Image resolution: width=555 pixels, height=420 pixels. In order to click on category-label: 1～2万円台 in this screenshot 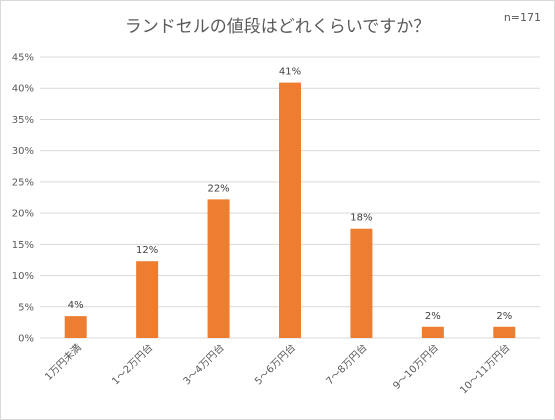, I will do `click(132, 364)`.